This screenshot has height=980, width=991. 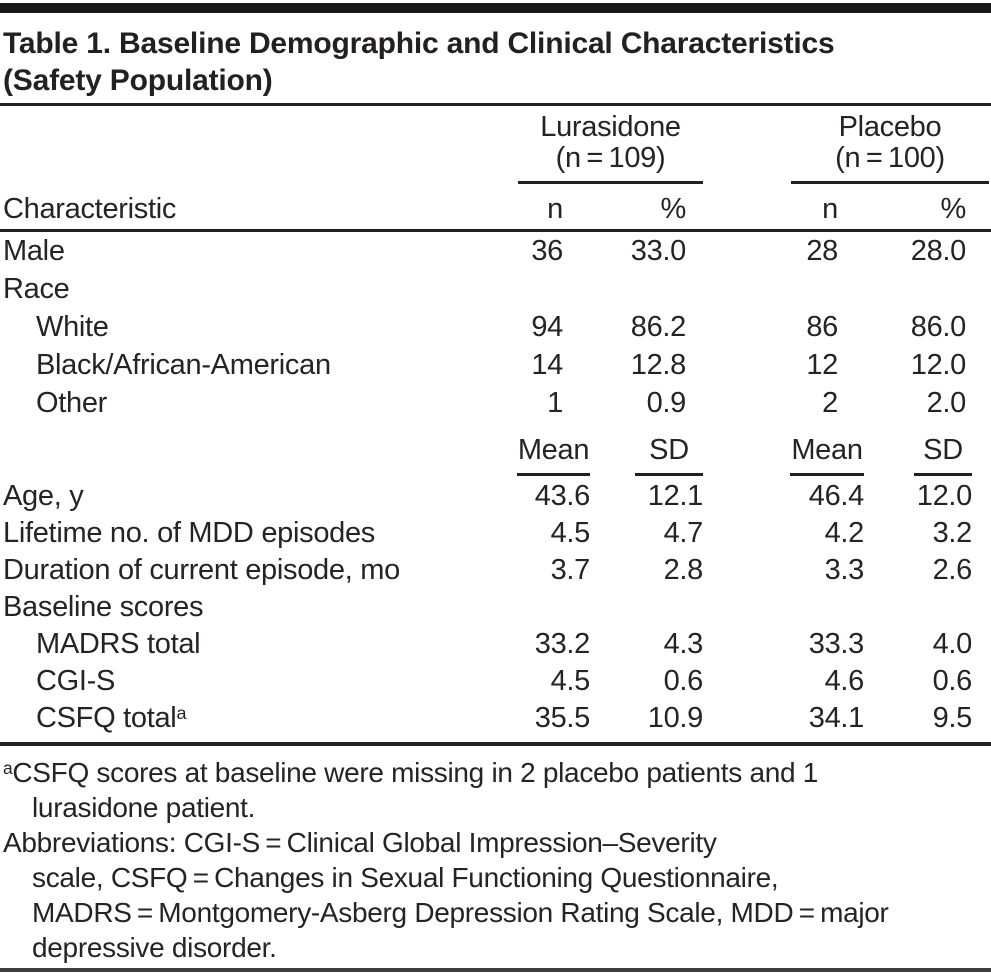 I want to click on table-row: Black/African-American 14 12.8 12 12.0, so click(x=495, y=365).